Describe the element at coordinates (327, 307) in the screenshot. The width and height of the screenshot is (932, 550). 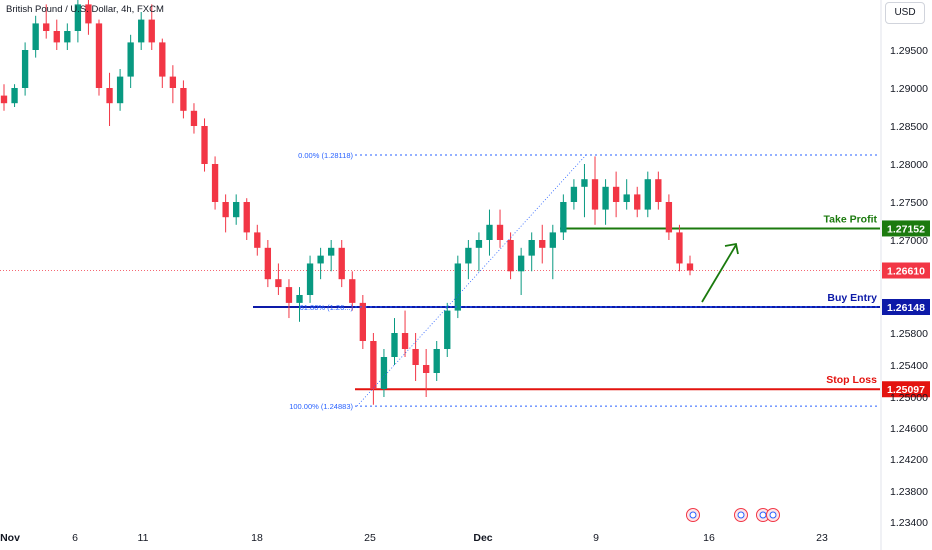
I see `fib-label: 61.80% (1.26...)` at that location.